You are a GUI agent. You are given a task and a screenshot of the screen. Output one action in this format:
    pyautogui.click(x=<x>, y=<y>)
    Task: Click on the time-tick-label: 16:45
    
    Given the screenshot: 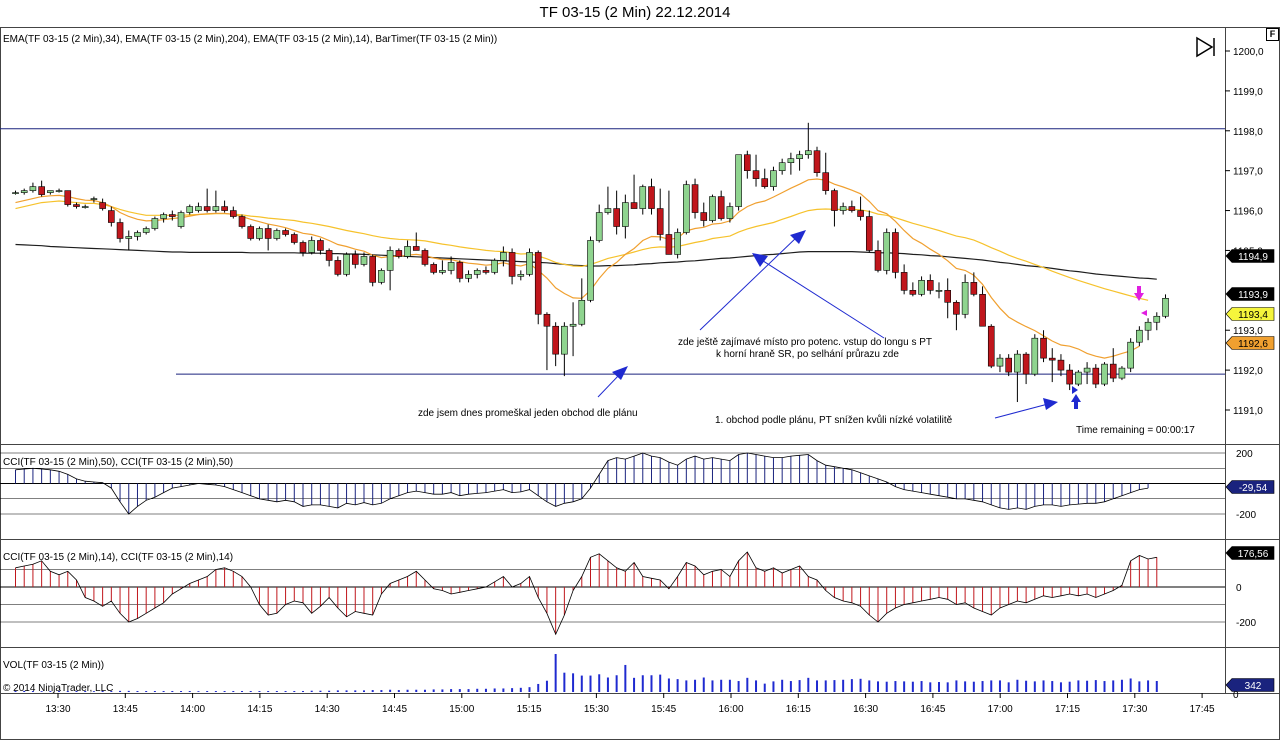 What is the action you would take?
    pyautogui.click(x=932, y=709)
    